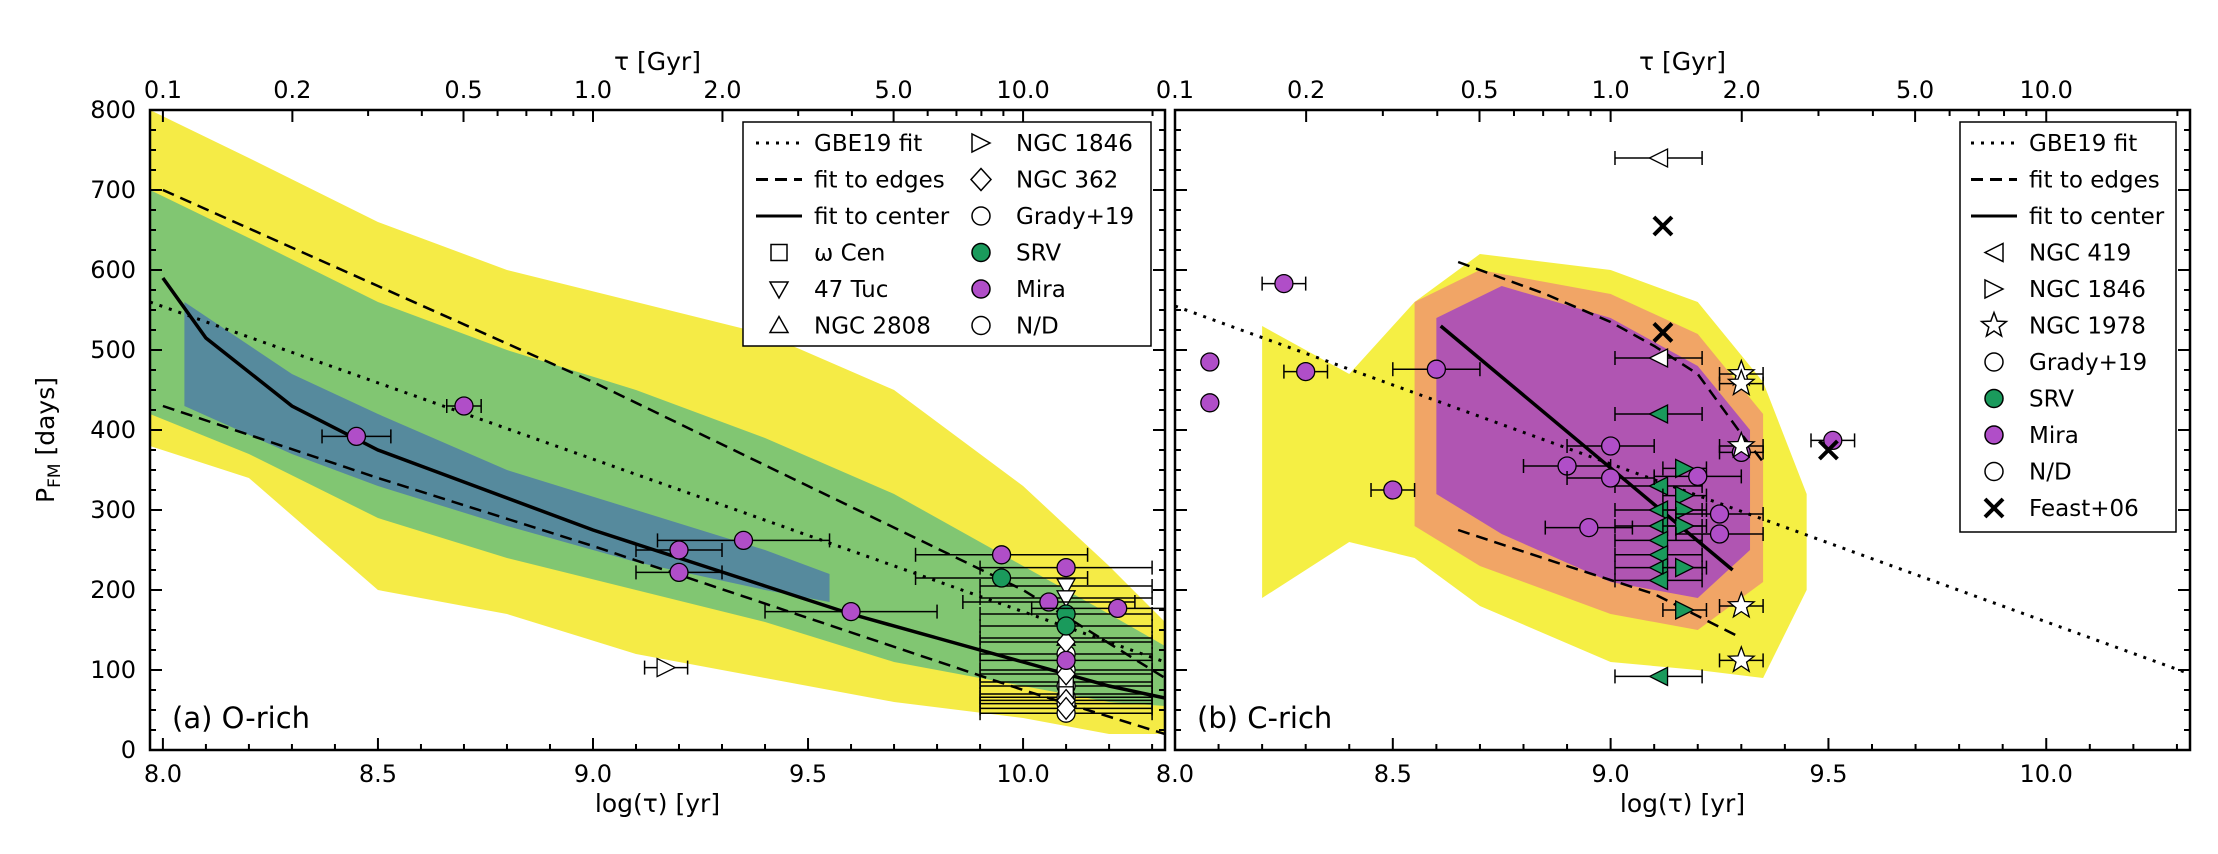 The image size is (2218, 854). What do you see at coordinates (666, 667) in the screenshot?
I see `ngc1846-point` at bounding box center [666, 667].